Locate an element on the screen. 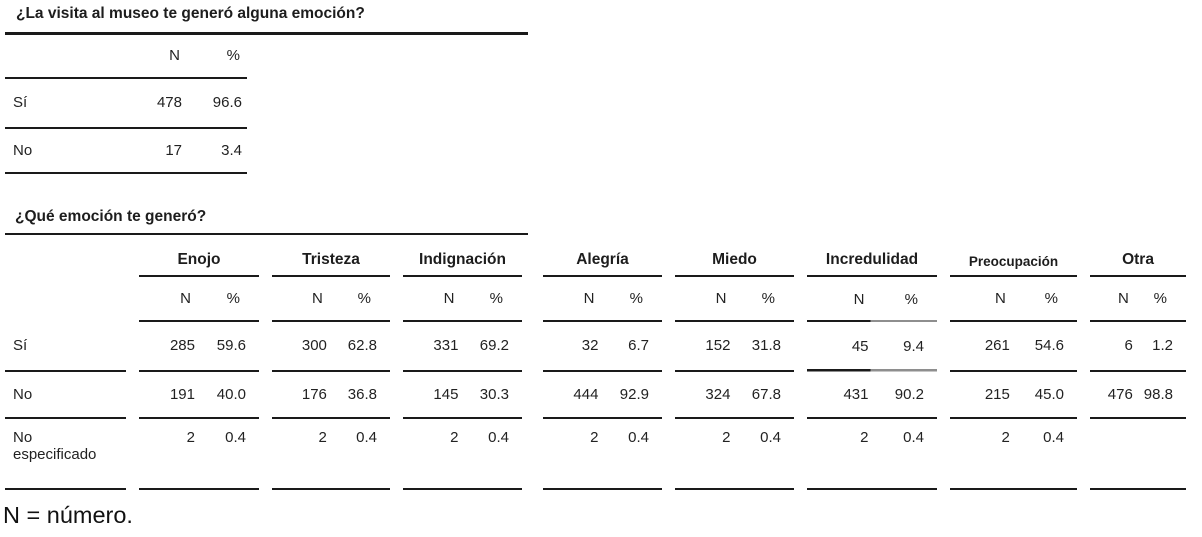 This screenshot has height=537, width=1202. row-label: No especificado is located at coordinates (65, 454).